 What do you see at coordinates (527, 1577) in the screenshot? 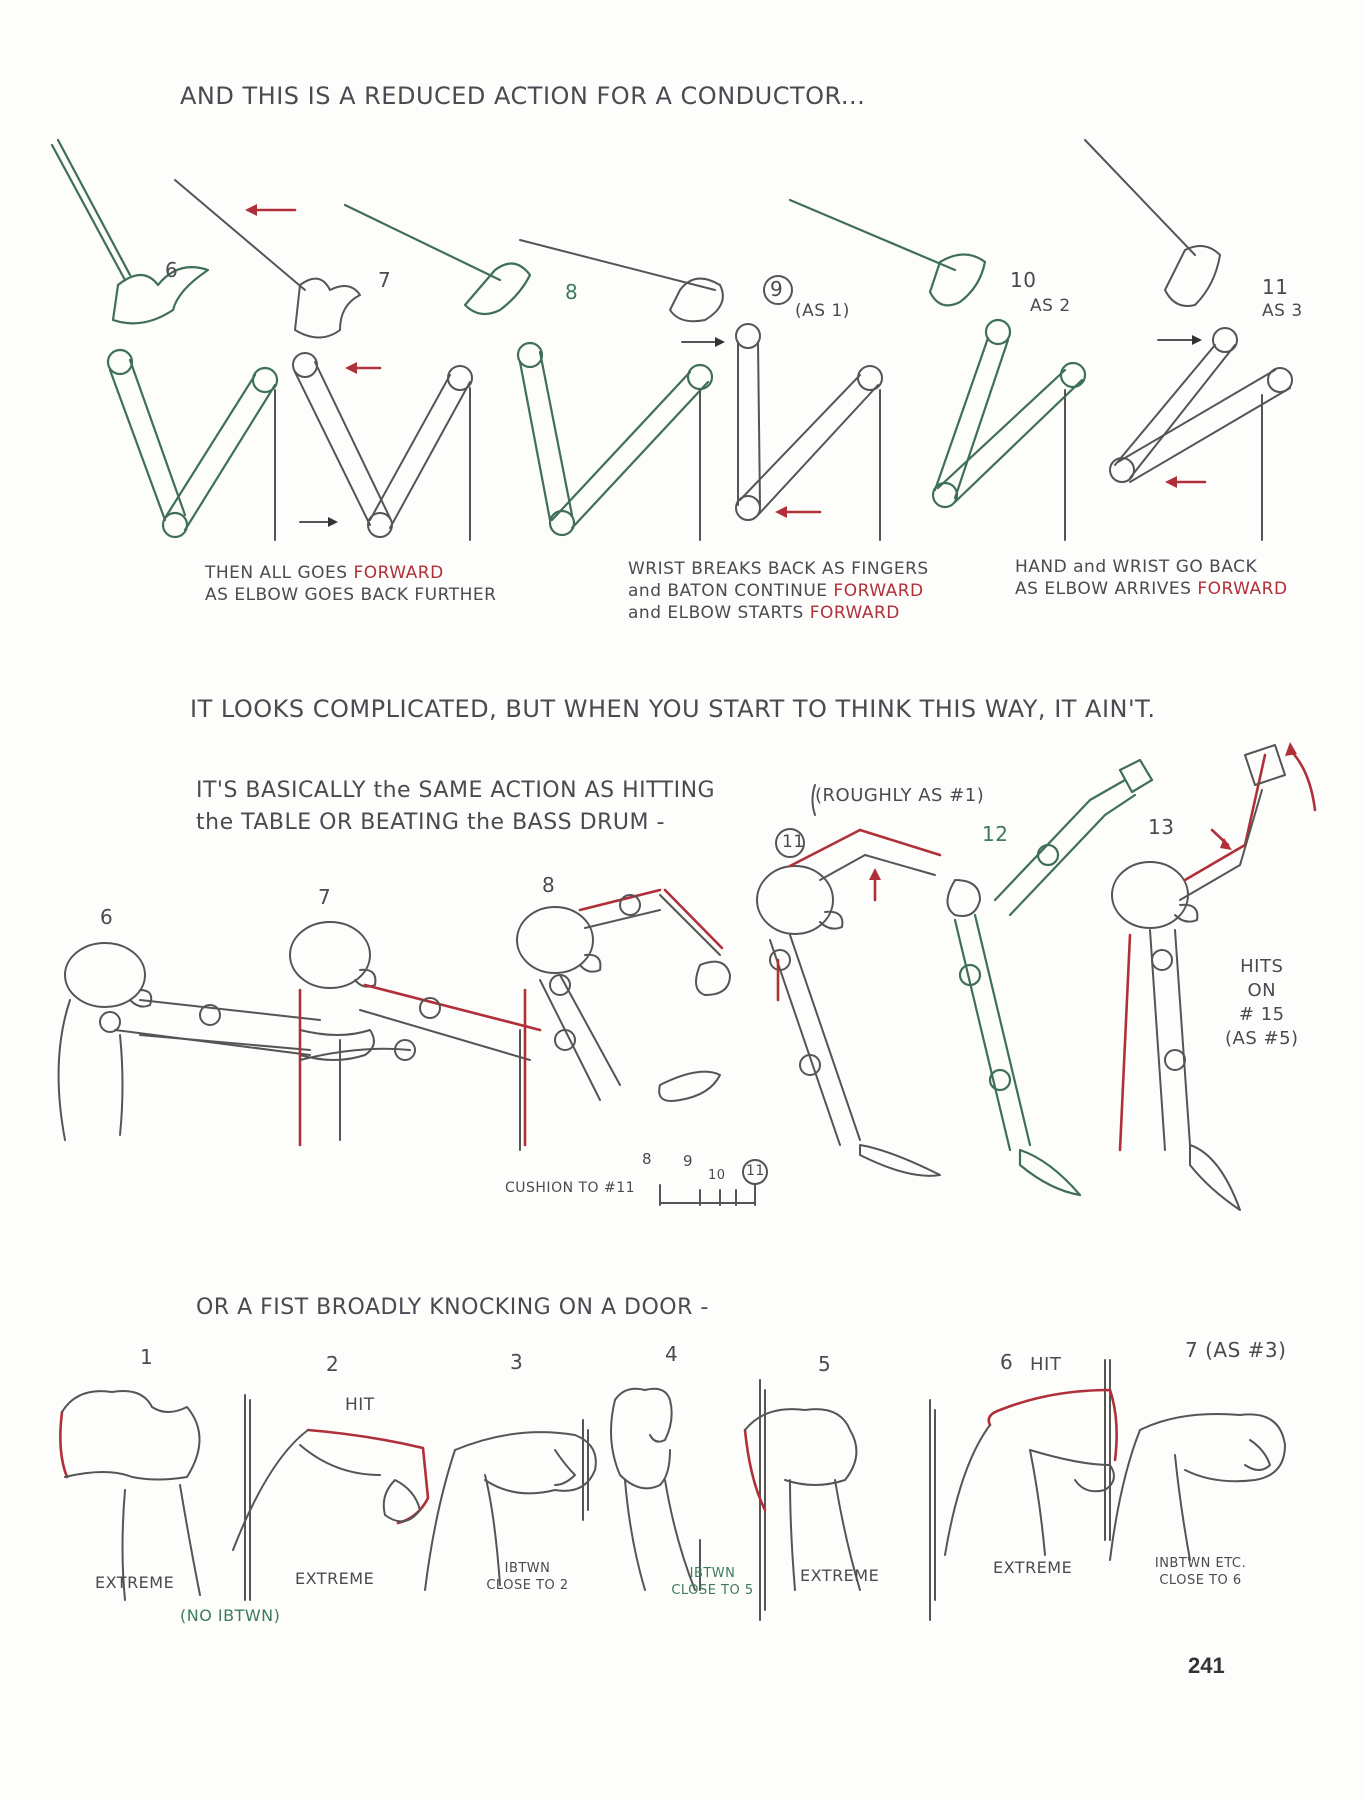
I see `fist-label: IBTWN CLOSE TO 2` at bounding box center [527, 1577].